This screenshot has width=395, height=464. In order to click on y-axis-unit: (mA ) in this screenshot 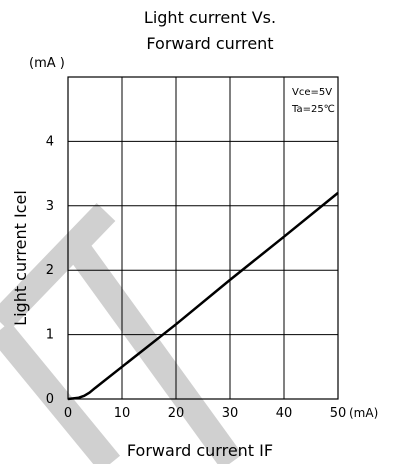, I will do `click(47, 63)`.